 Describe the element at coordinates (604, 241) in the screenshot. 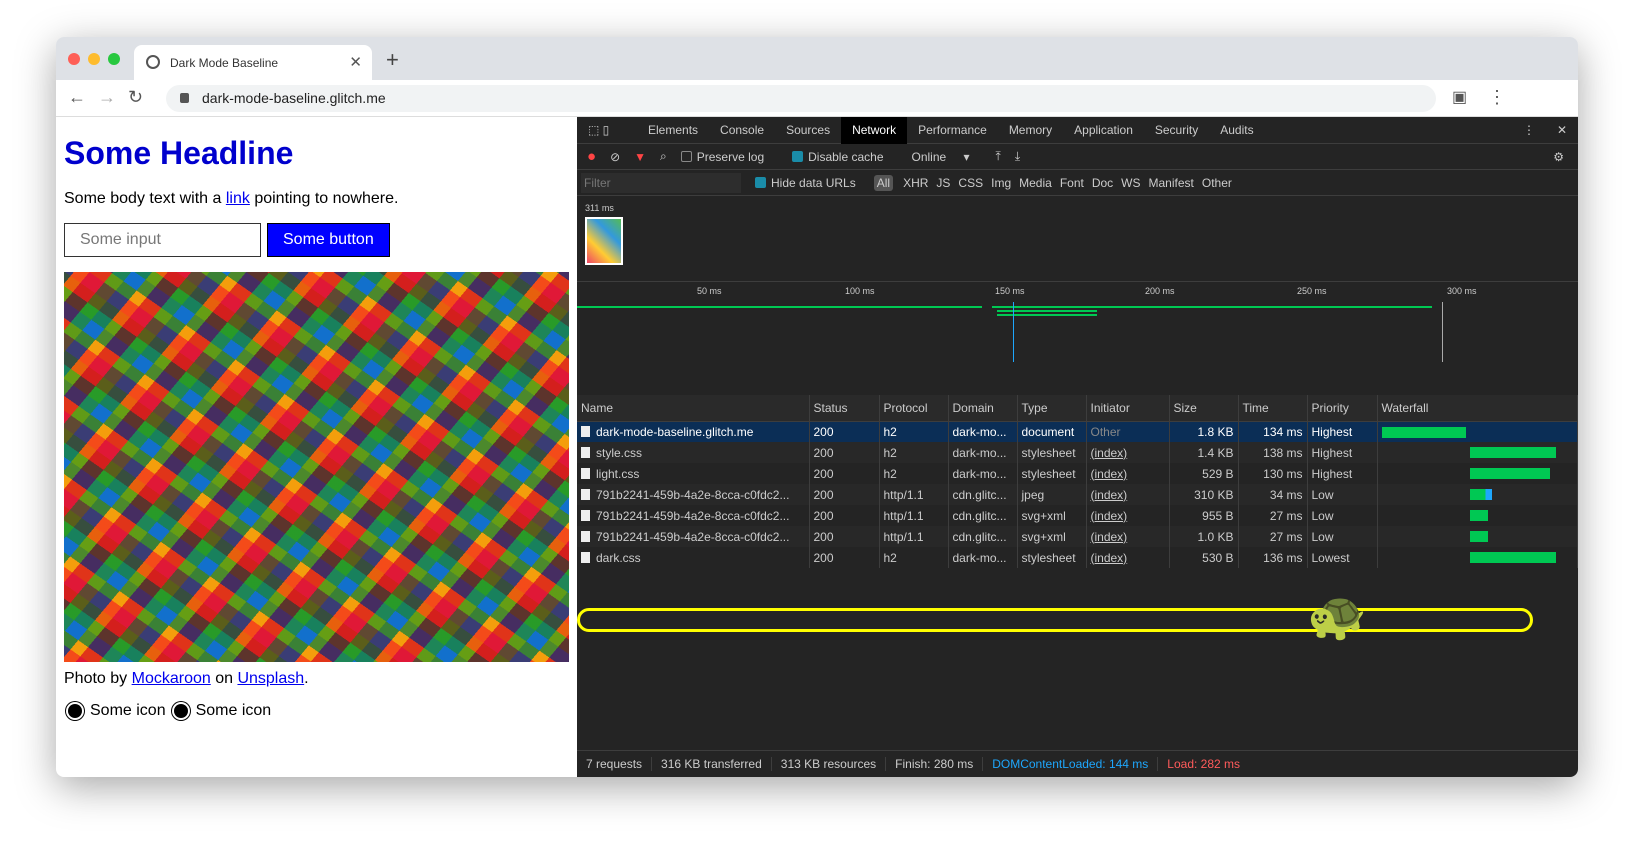

I see `page-screenshot-thumbnail` at that location.